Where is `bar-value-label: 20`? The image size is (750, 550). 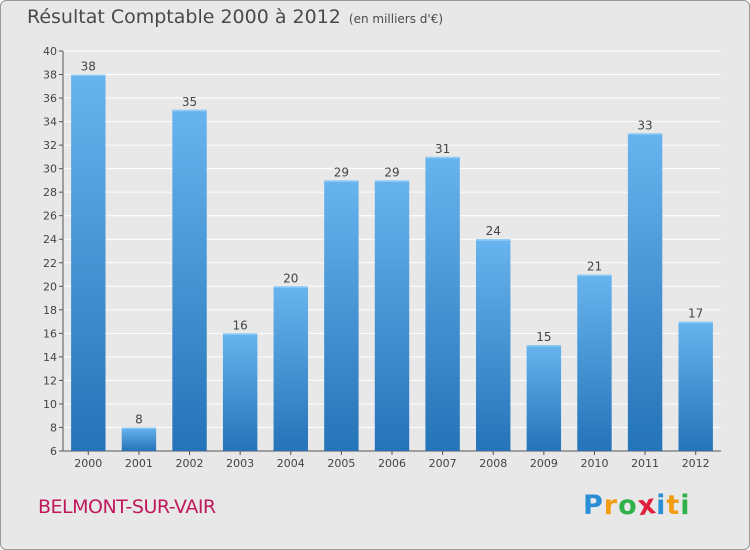
bar-value-label: 20 is located at coordinates (290, 278).